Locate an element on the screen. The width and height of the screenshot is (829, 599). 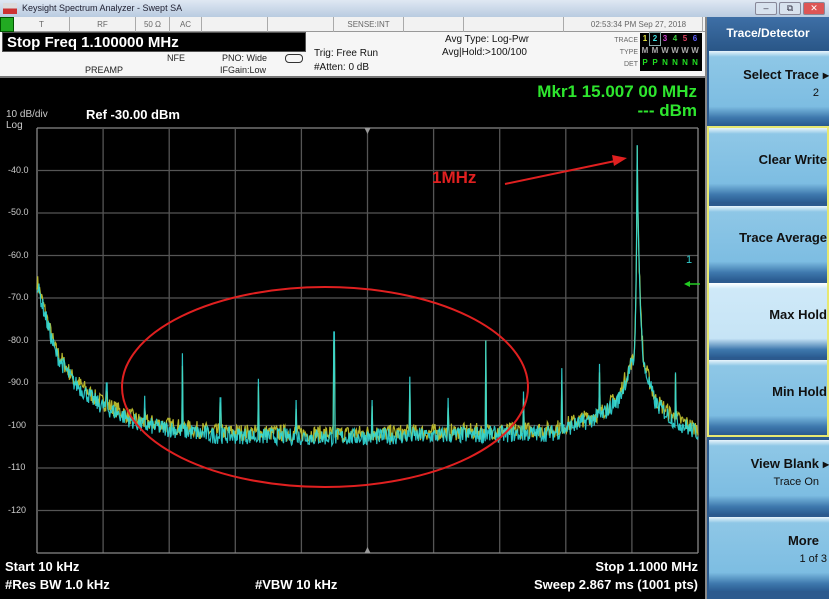
y-tick-label: -70.0 is located at coordinates (18, 297).